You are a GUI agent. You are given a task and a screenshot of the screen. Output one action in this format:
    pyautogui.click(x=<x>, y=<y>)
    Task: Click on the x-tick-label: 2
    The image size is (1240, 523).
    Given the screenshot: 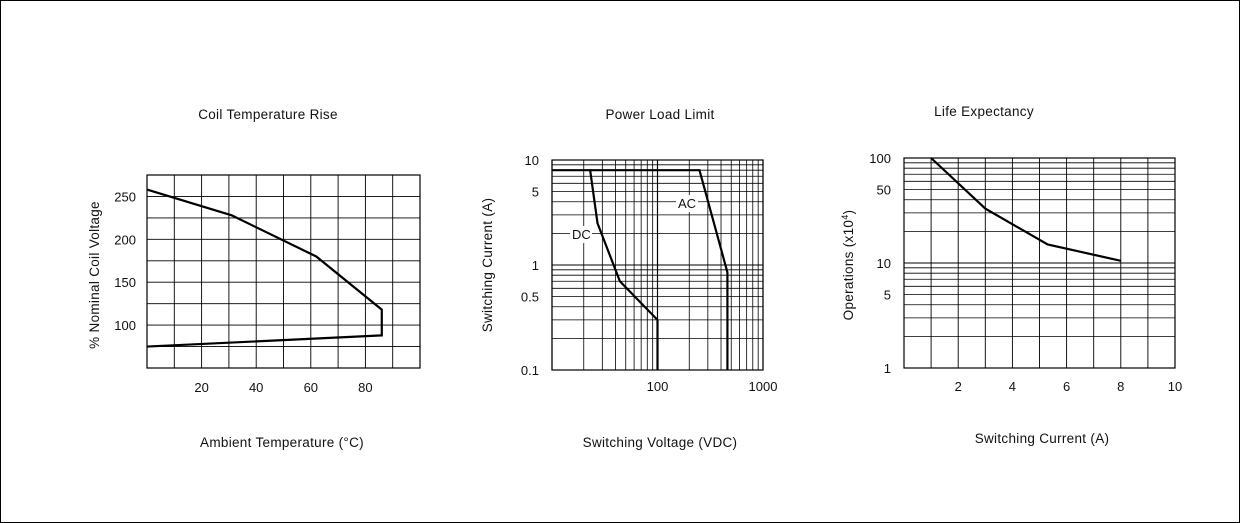 What is the action you would take?
    pyautogui.click(x=958, y=386)
    